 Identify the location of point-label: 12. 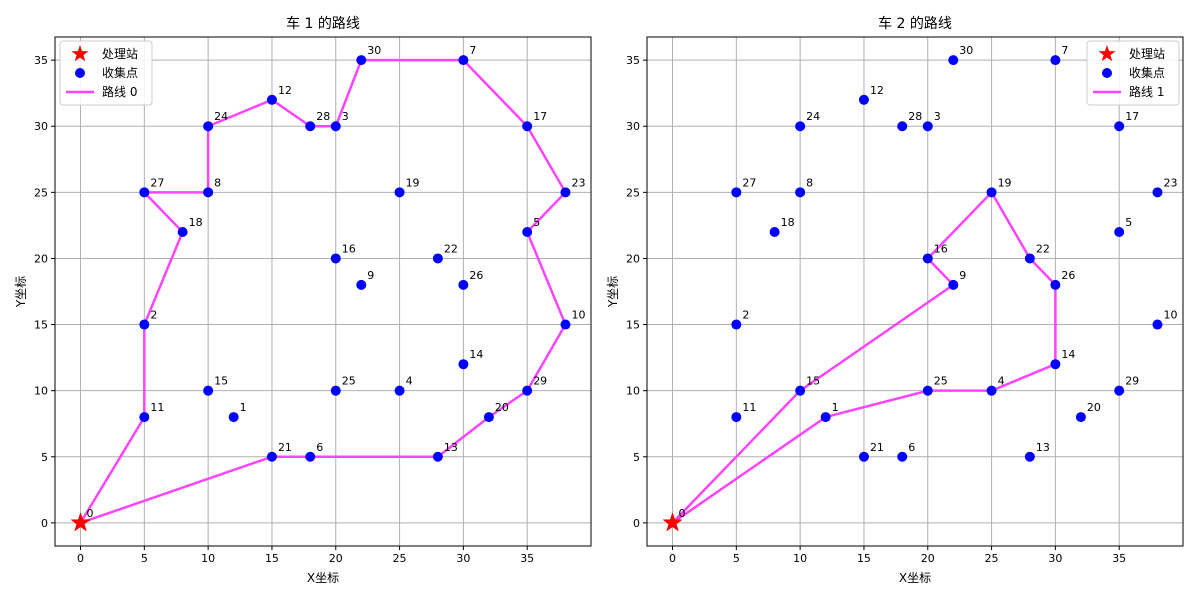
(285, 90).